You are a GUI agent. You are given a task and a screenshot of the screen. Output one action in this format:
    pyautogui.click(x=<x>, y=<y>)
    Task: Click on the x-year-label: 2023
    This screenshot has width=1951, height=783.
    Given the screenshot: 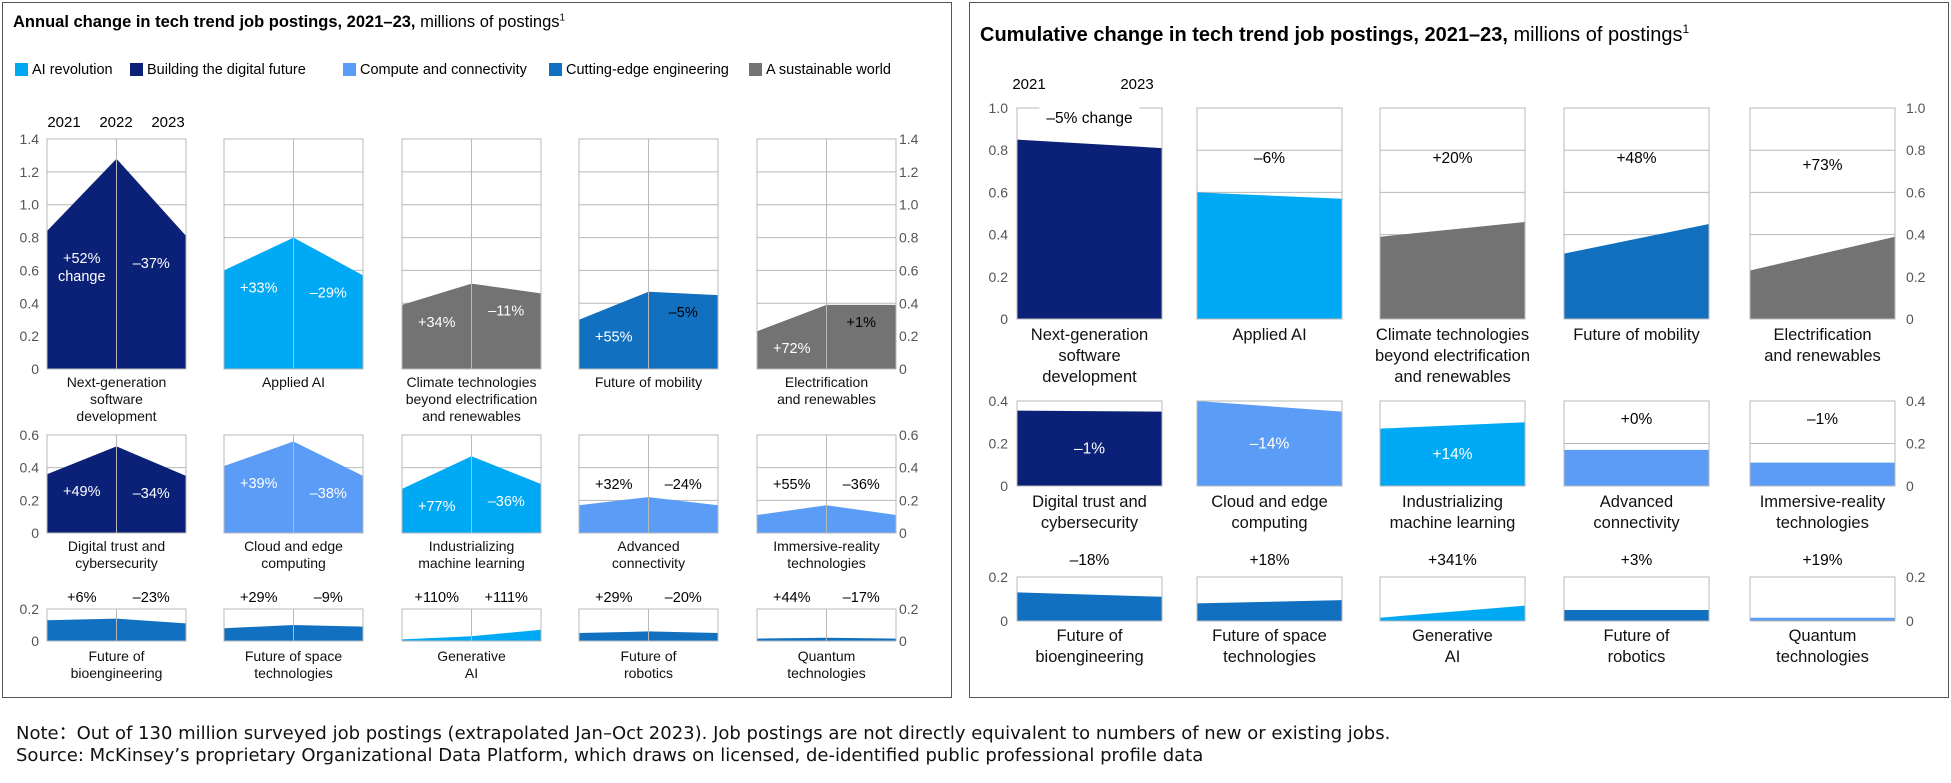 What is the action you would take?
    pyautogui.click(x=167, y=122)
    